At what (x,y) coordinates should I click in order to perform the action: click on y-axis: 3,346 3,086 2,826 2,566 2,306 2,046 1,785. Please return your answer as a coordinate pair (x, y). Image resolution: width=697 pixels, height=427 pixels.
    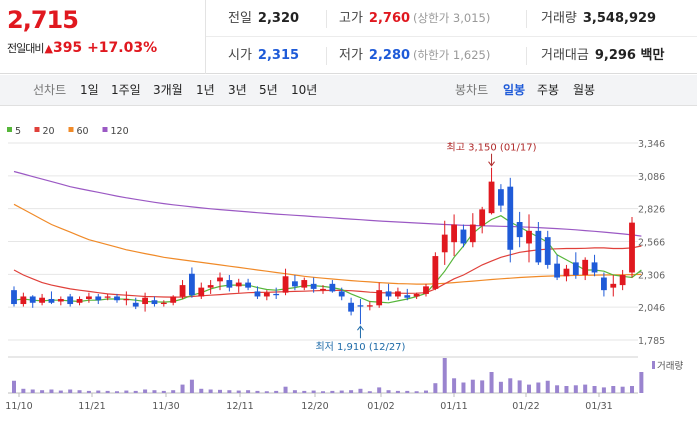
    Looking at the image, I should click on (651, 243).